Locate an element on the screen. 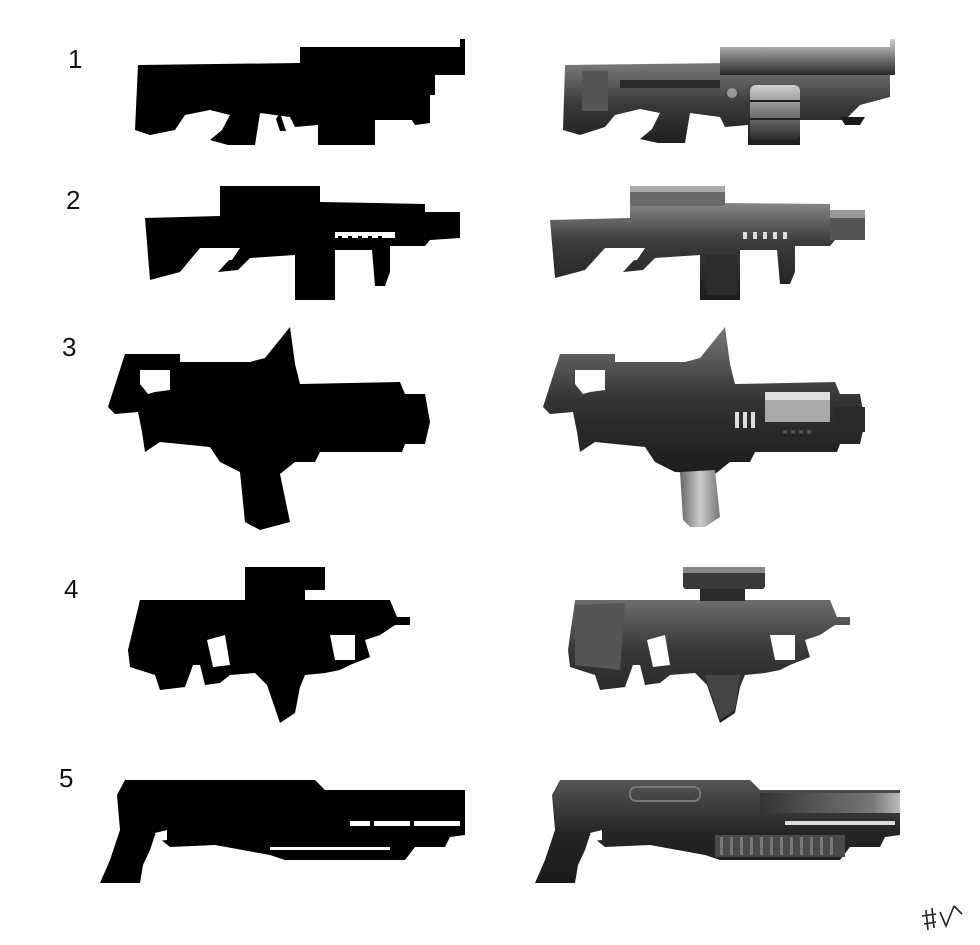  launcher-3-silhouette-icon is located at coordinates (269, 428).